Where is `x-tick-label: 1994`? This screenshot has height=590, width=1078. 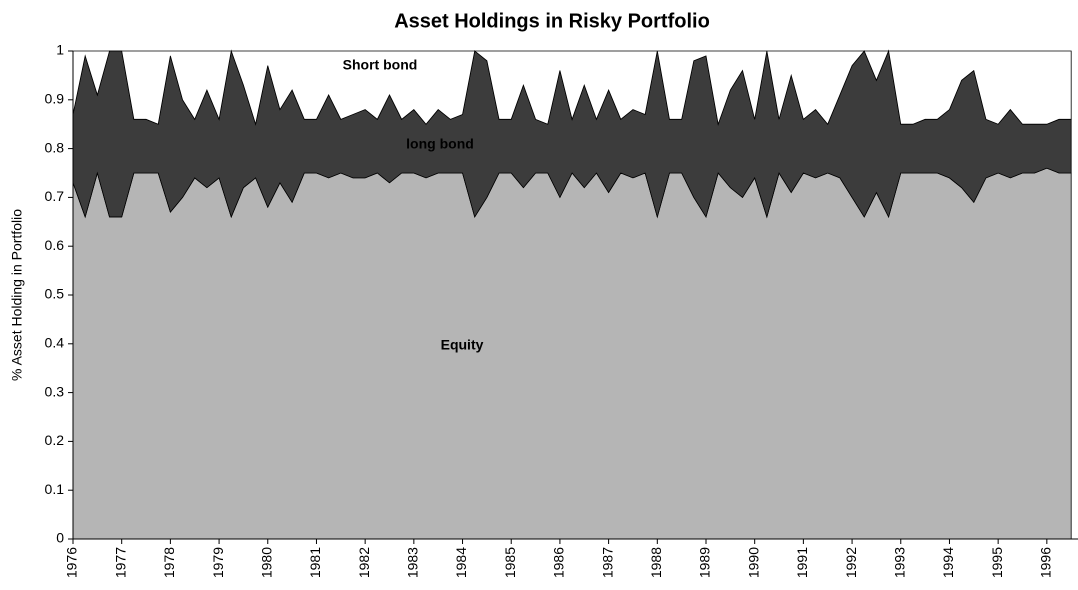 x-tick-label: 1994 is located at coordinates (948, 562).